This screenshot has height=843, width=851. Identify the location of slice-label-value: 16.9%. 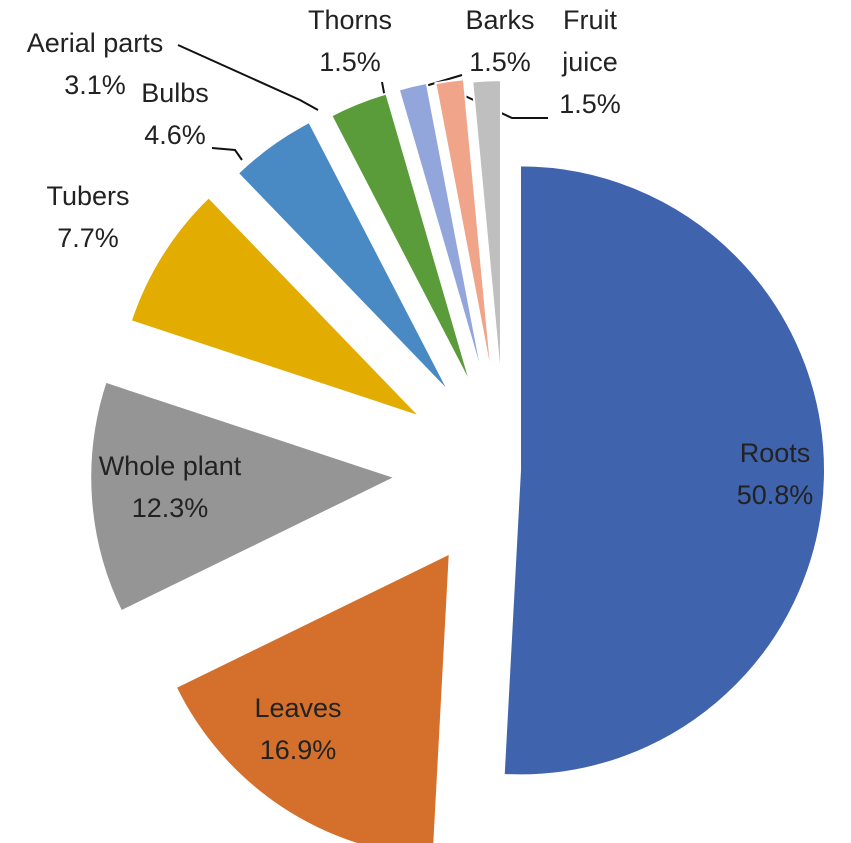
(298, 750).